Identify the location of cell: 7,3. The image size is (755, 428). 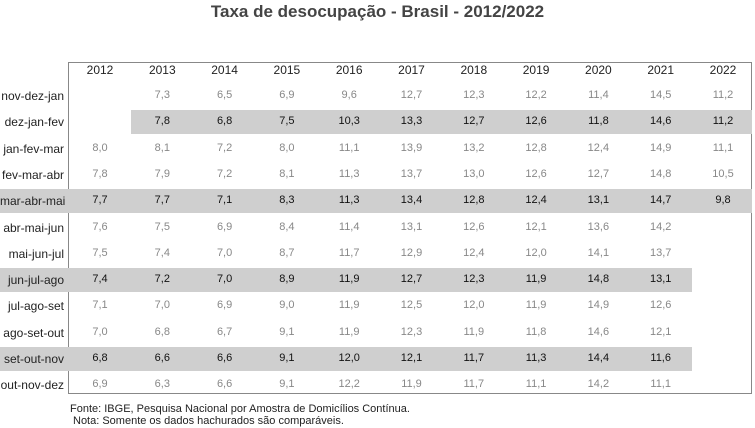
(162, 95).